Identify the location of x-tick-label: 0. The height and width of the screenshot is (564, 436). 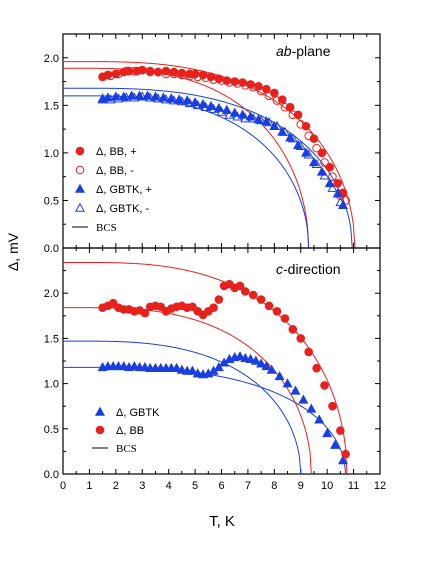
(63, 486).